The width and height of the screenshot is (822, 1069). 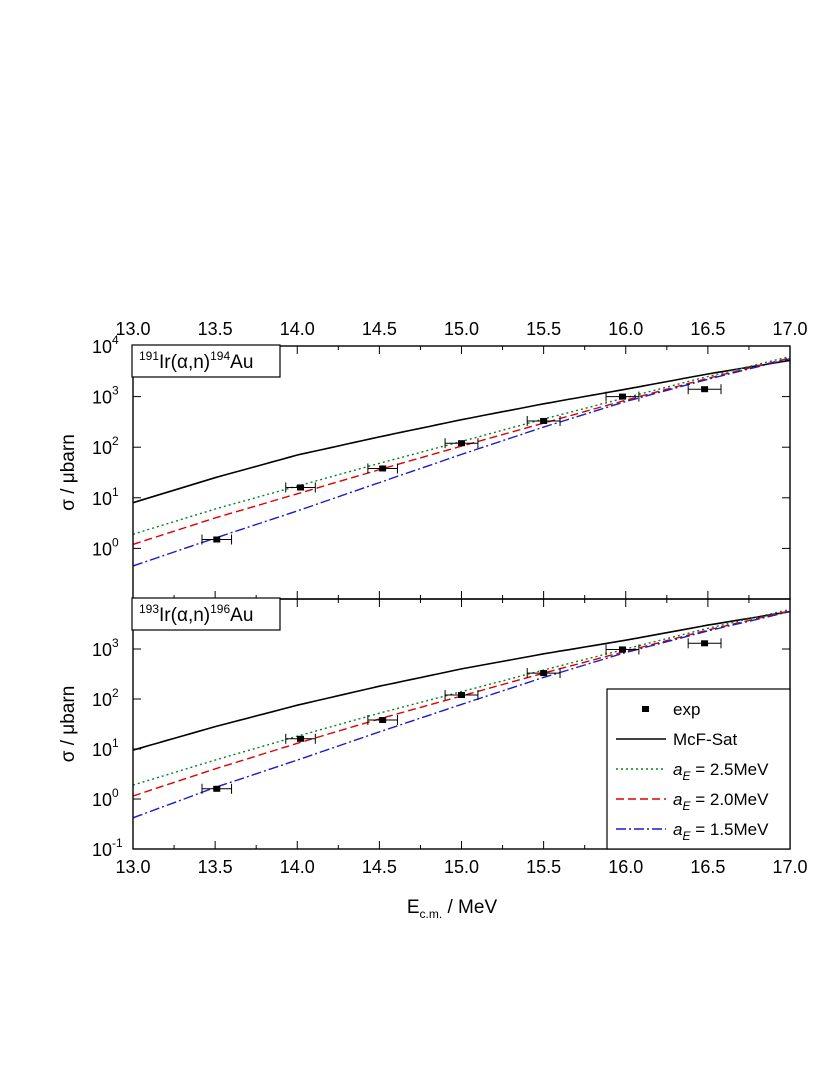 I want to click on legend-label: aE = 1.5MeV, so click(x=721, y=831).